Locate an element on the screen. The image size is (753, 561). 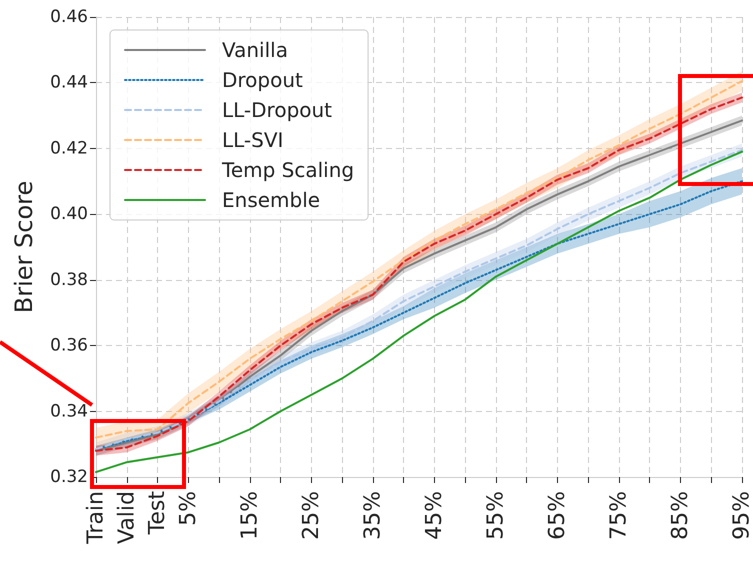
x-tick-label: 15% is located at coordinates (249, 515).